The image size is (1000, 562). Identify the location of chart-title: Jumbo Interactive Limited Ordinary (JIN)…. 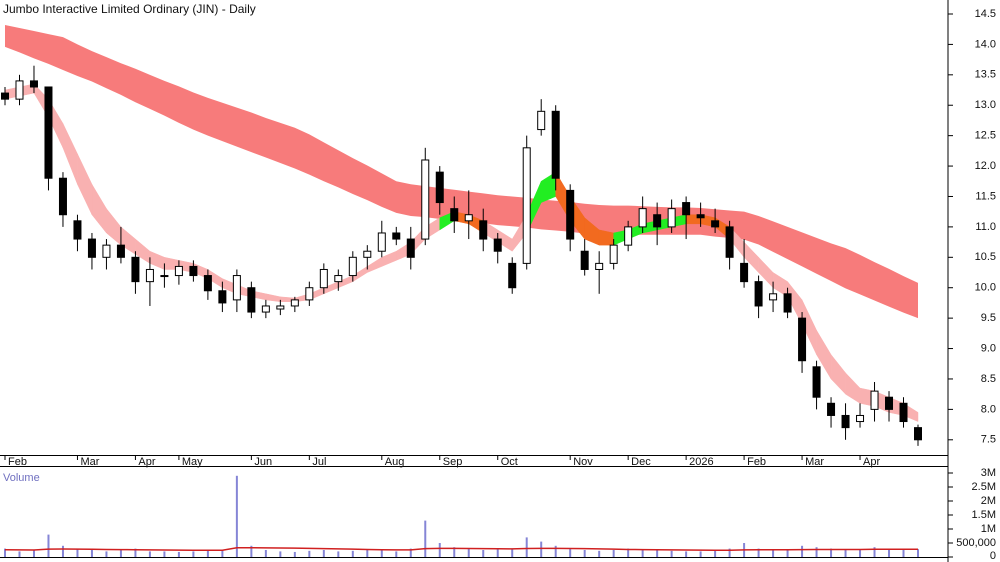
(129, 9).